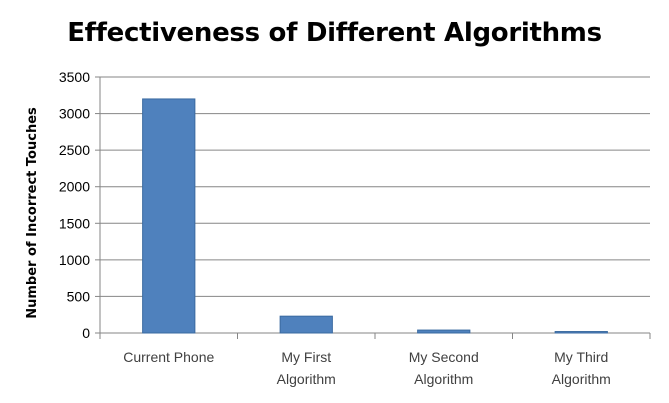  Describe the element at coordinates (74, 77) in the screenshot. I see `y-tick-label: 3500` at that location.